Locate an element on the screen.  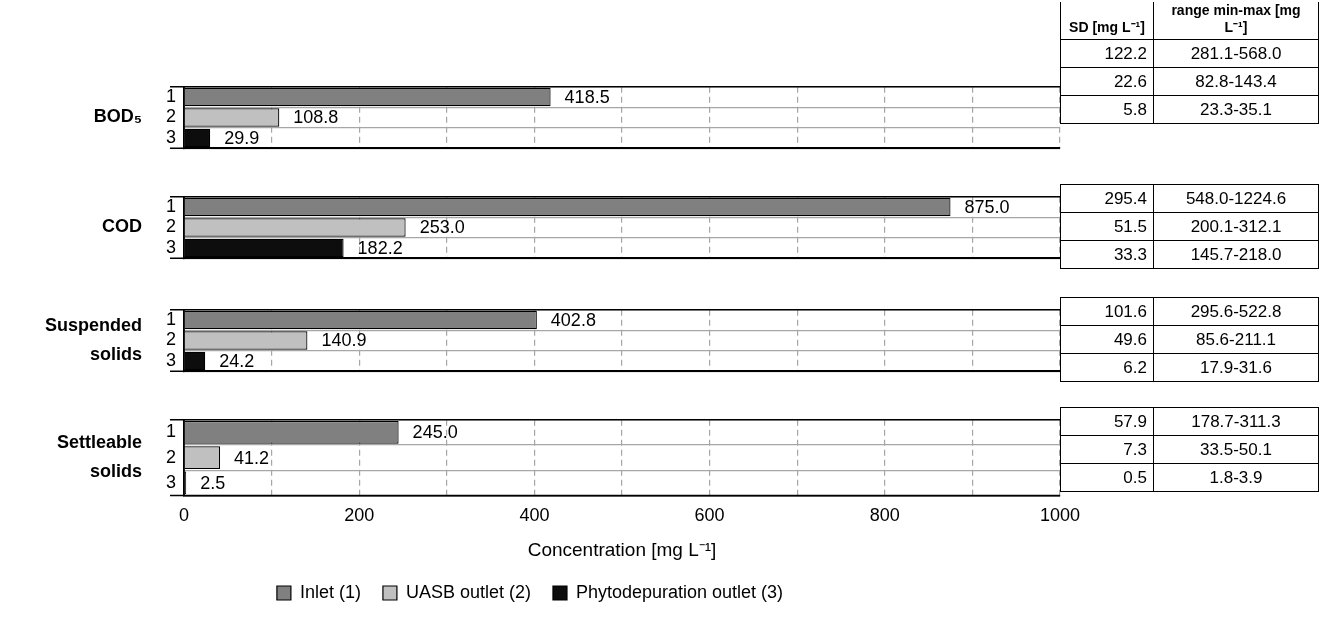
text: 178.7-311.3 is located at coordinates (1236, 421).